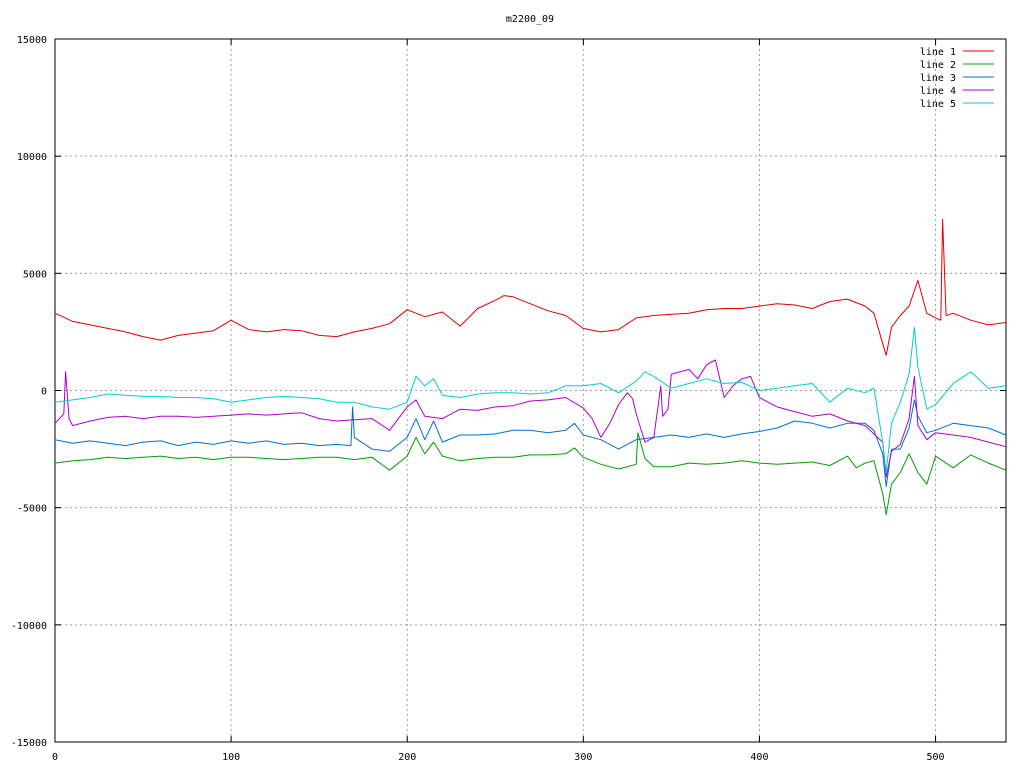 This screenshot has width=1024, height=768. I want to click on legend: line 1 line 2 line 3 line 4 line 5, so click(957, 78).